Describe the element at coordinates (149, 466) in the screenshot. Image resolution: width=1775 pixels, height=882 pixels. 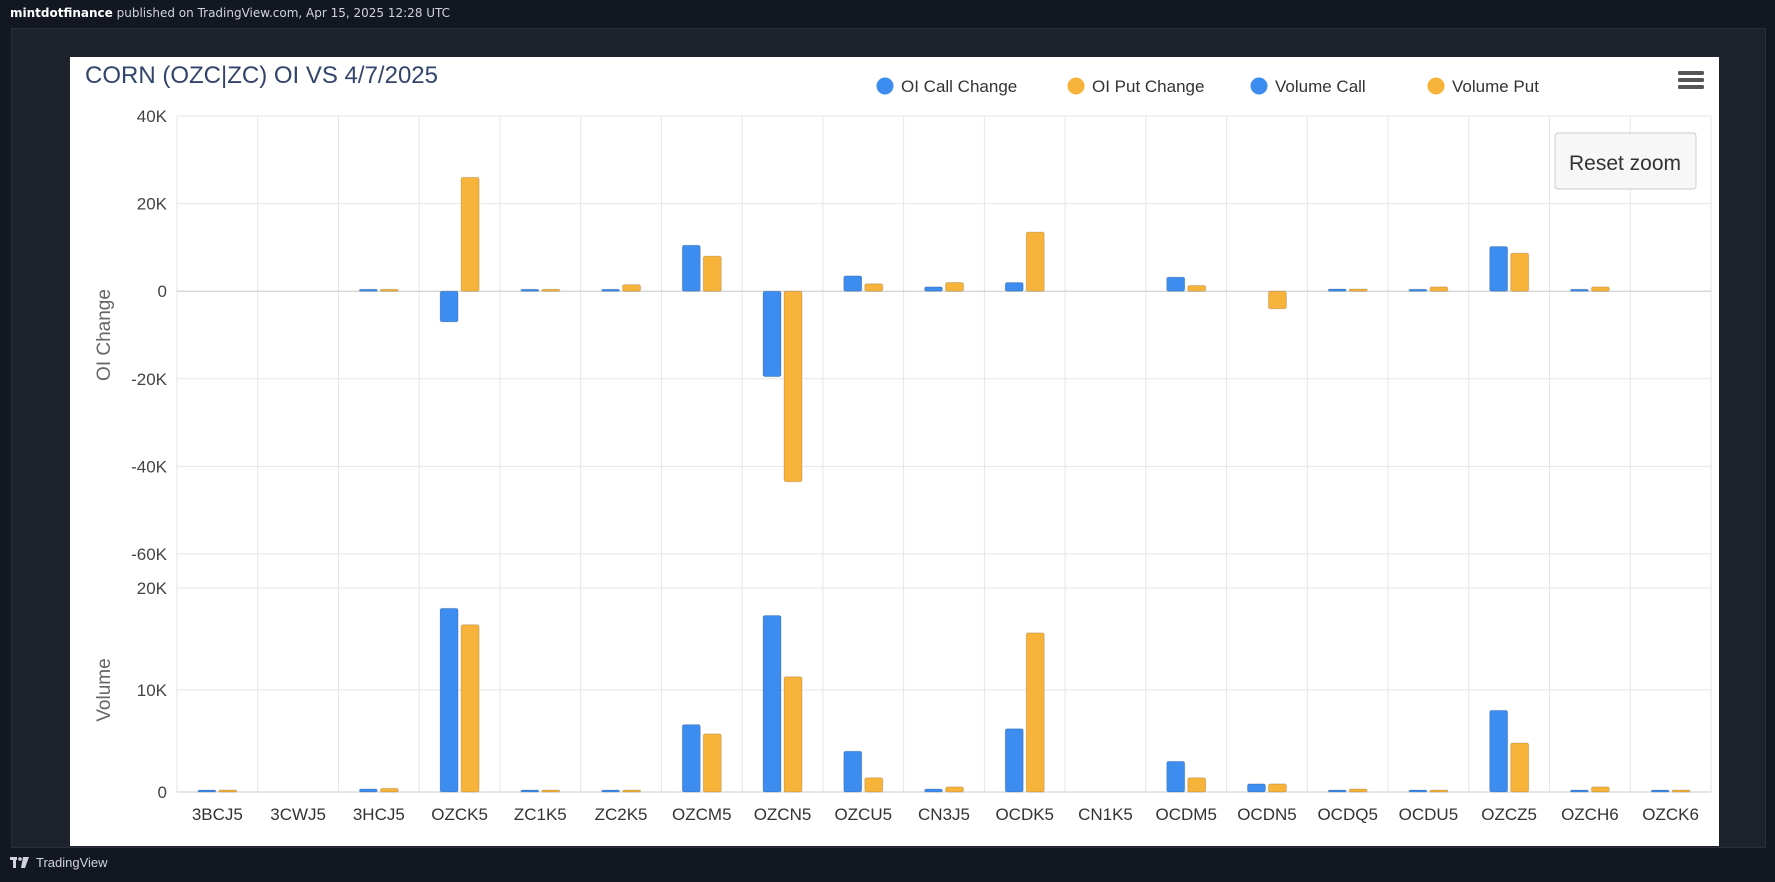
I see `y-tick-label: -40K` at that location.